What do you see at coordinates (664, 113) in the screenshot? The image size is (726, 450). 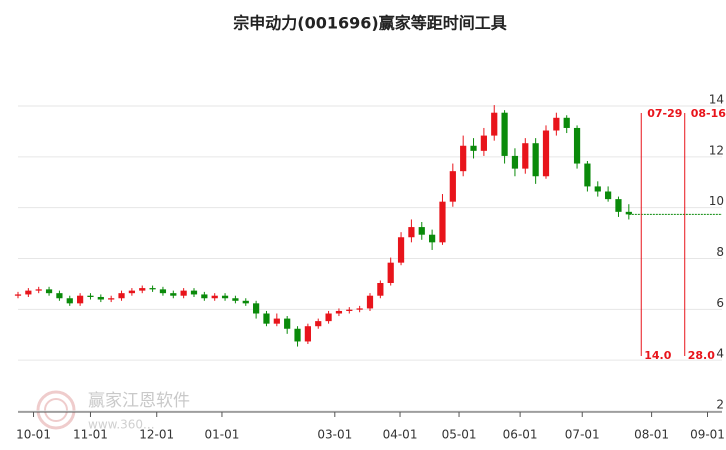 I see `marker-date: 07-29` at bounding box center [664, 113].